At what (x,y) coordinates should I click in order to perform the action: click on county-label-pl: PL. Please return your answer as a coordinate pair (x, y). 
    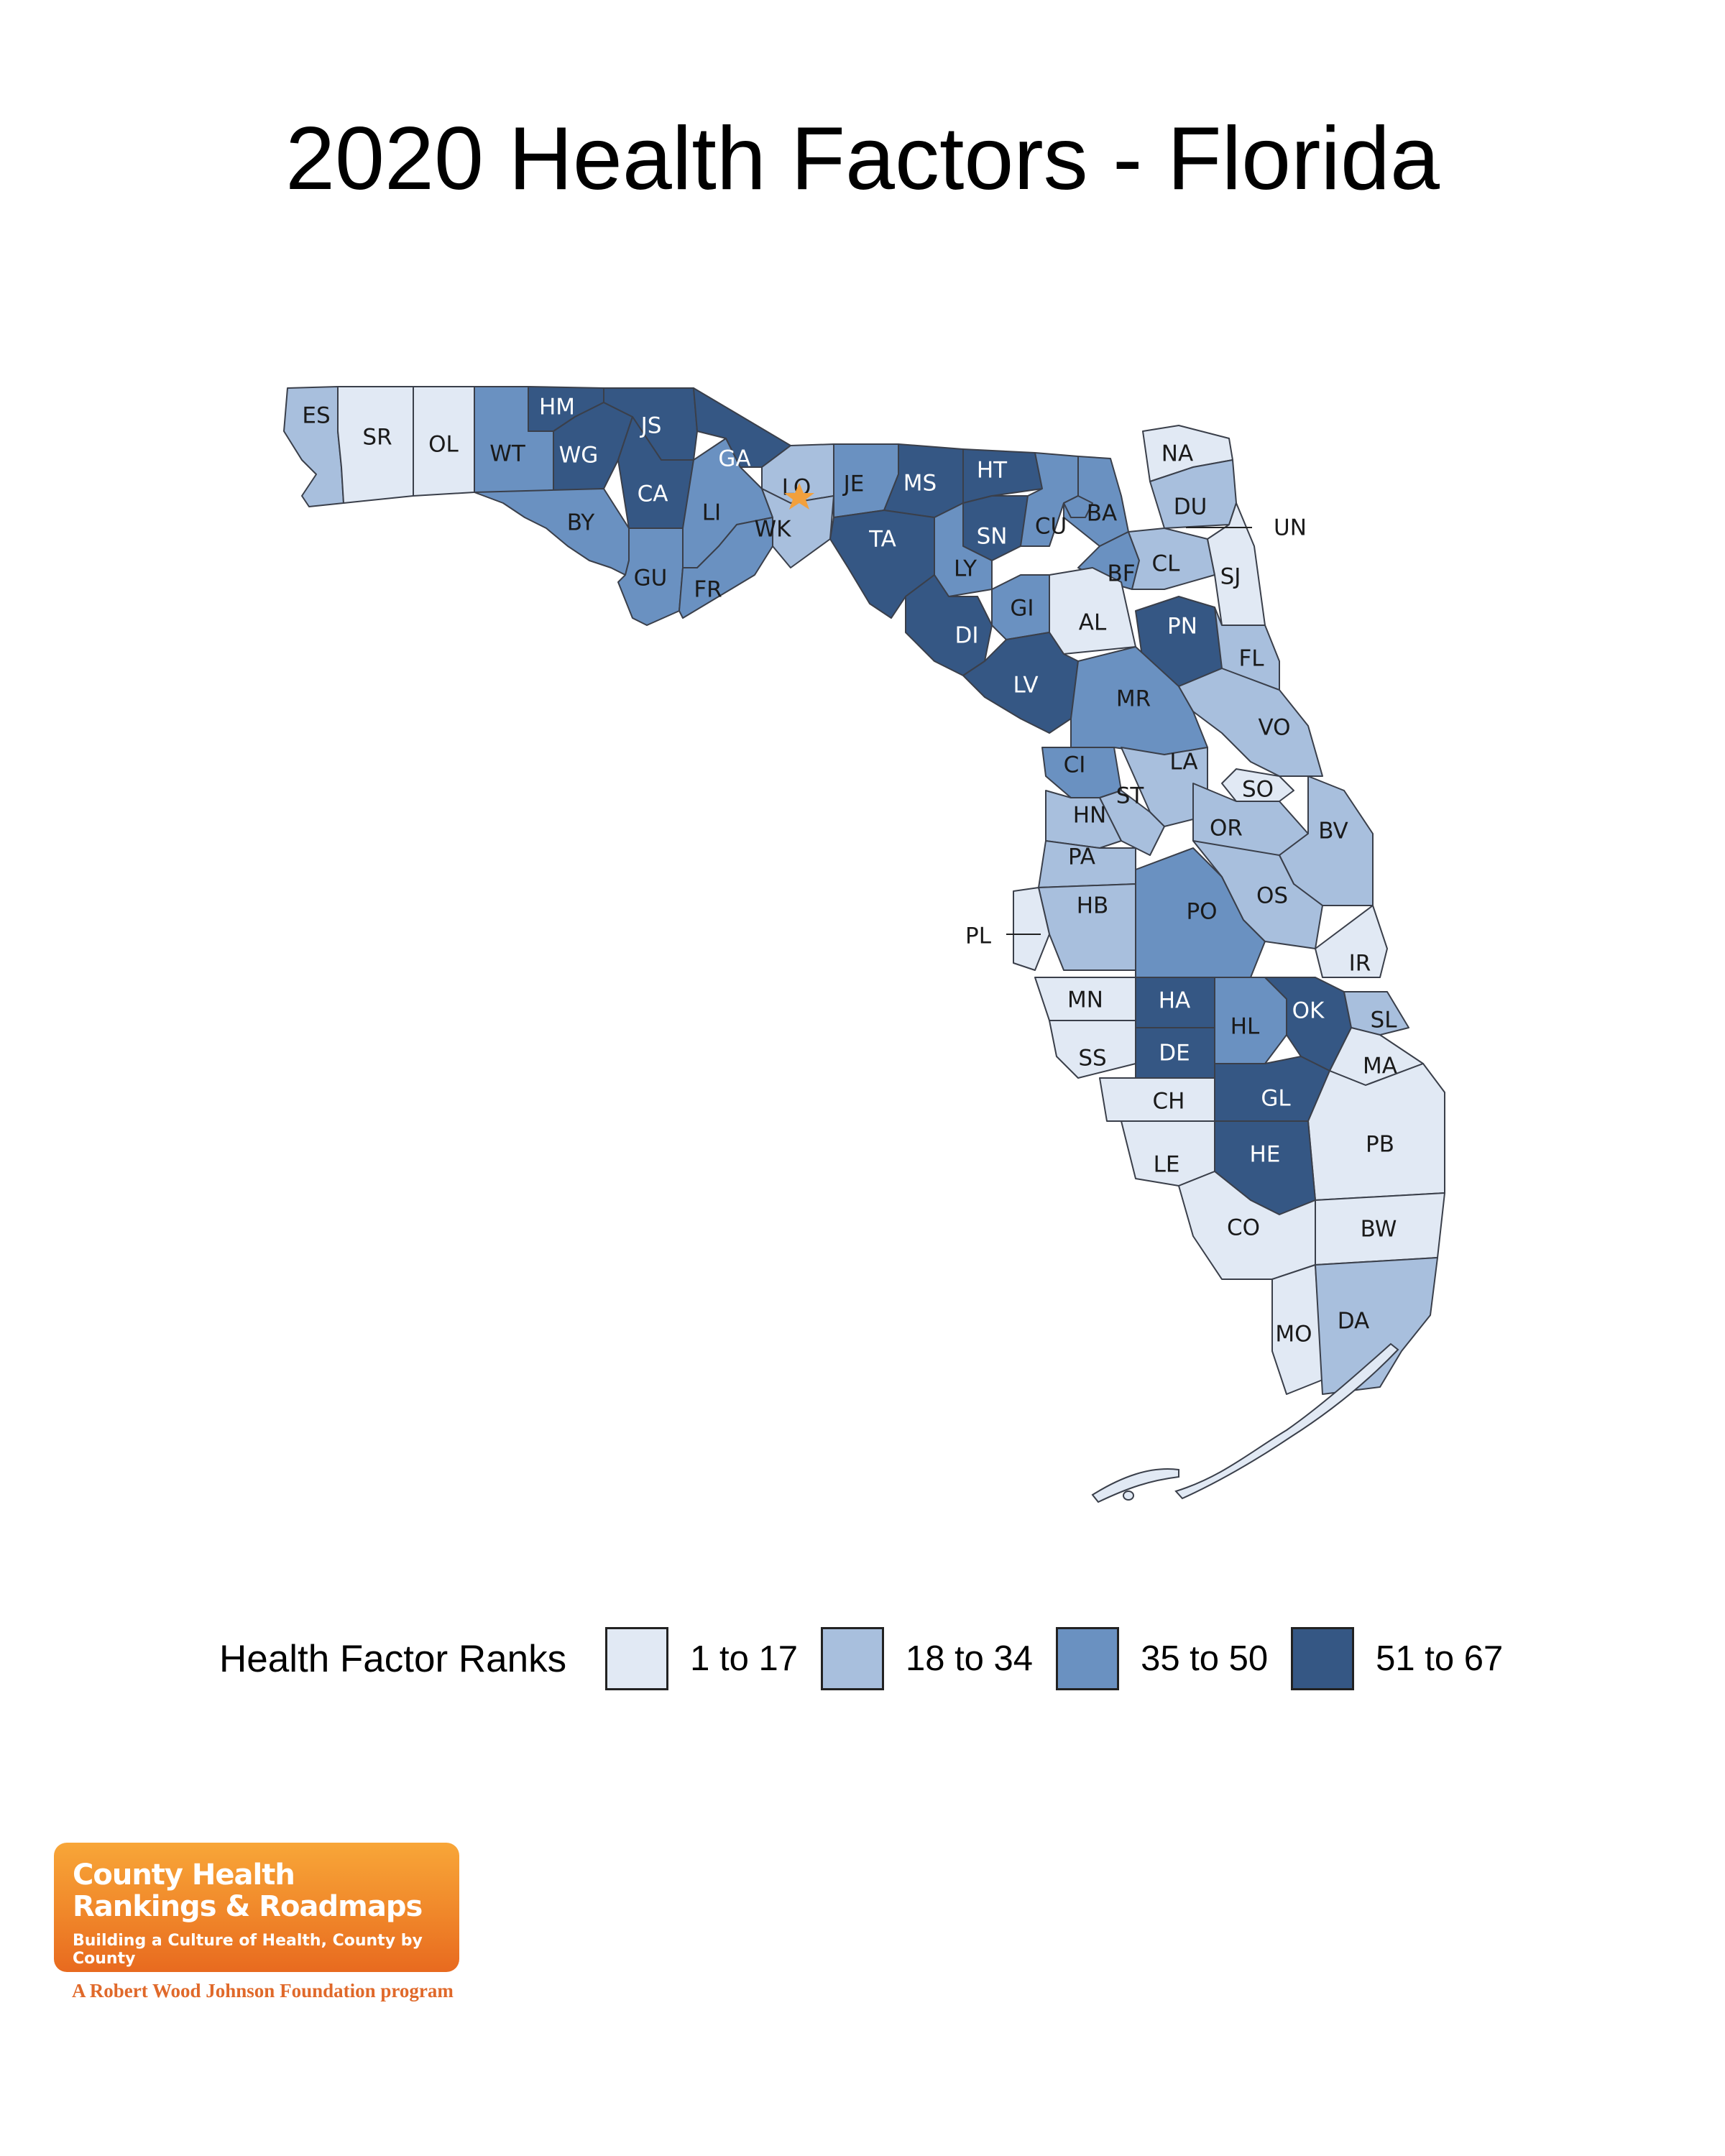
    Looking at the image, I should click on (978, 936).